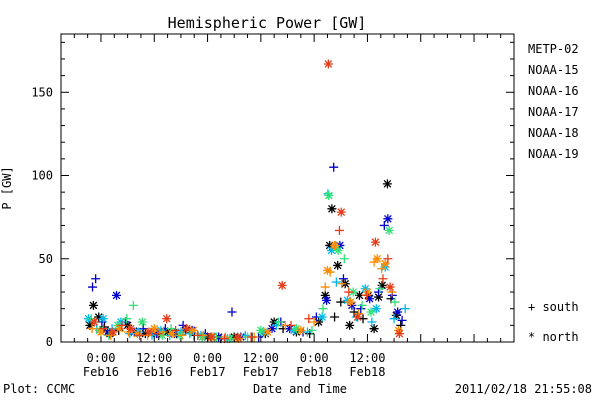  Describe the element at coordinates (7, 187) in the screenshot. I see `y-axis-label: P [GW]` at that location.